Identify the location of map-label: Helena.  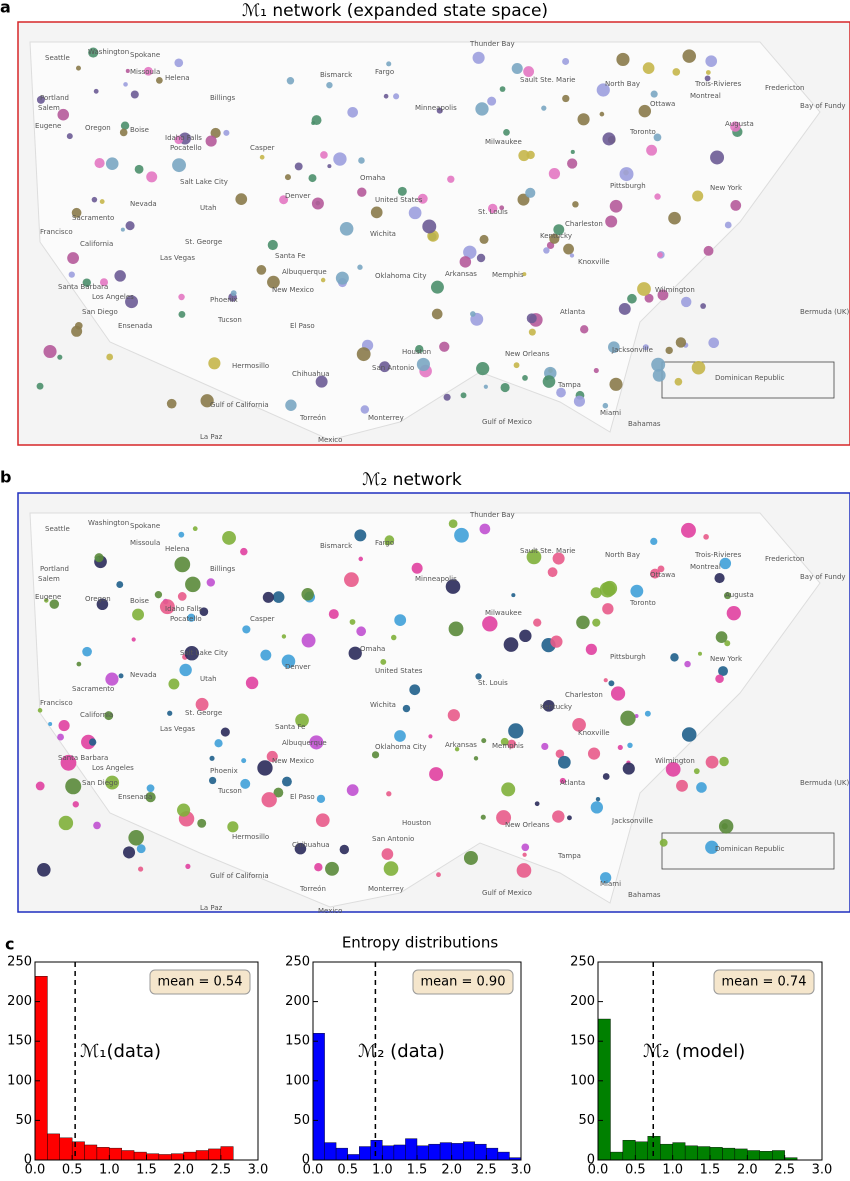
(177, 549).